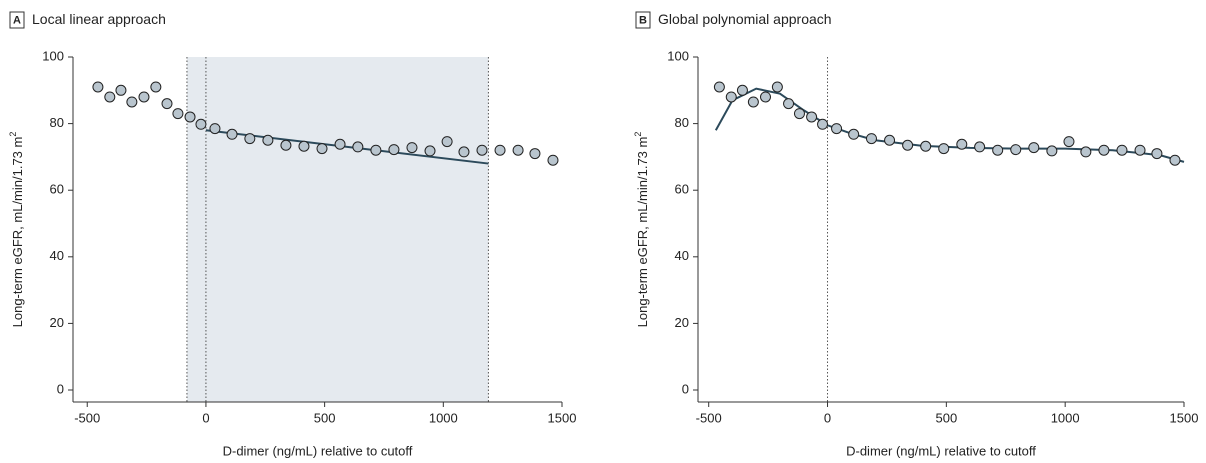 This screenshot has height=463, width=1206. What do you see at coordinates (99, 19) in the screenshot?
I see `panel-title: Local linear approach` at bounding box center [99, 19].